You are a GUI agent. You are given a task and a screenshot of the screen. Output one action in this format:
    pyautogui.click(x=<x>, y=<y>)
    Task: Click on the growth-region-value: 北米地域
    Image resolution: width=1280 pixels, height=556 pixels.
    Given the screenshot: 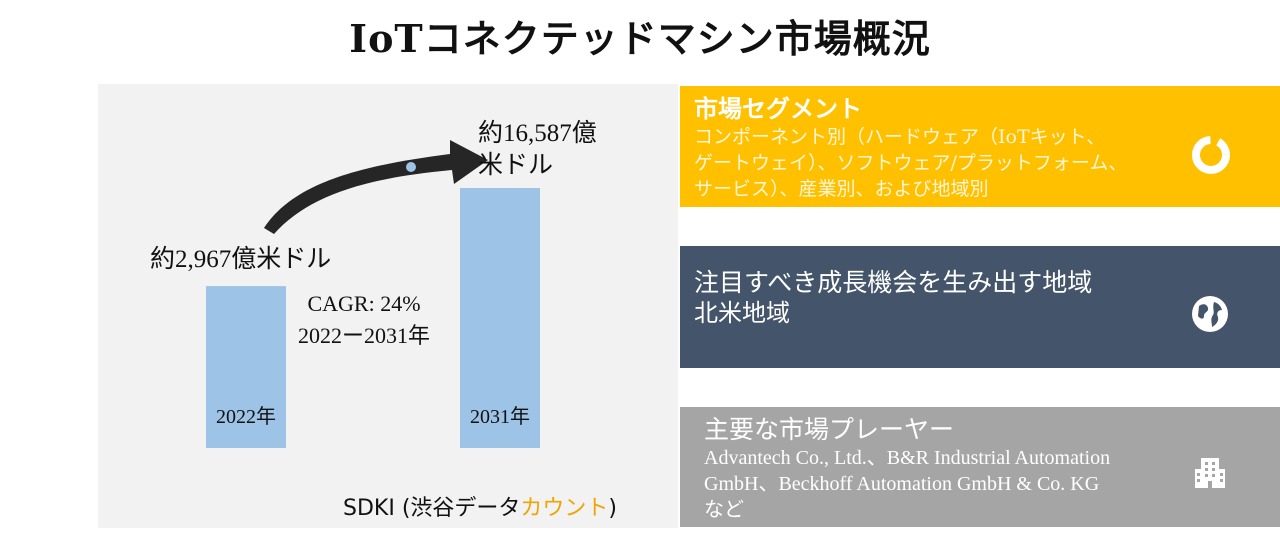 What is the action you would take?
    pyautogui.click(x=742, y=313)
    